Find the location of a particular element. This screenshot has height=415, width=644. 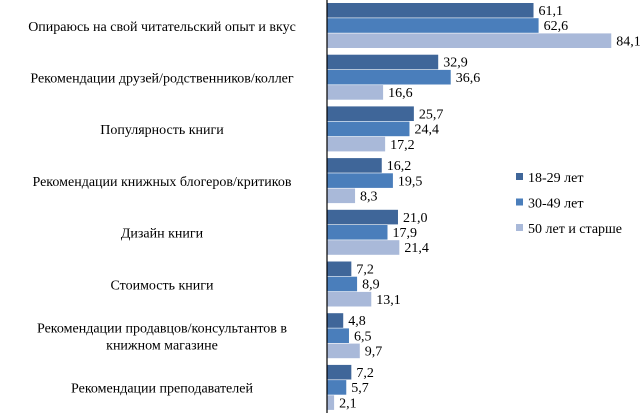

data-label: 6,5 is located at coordinates (363, 336).